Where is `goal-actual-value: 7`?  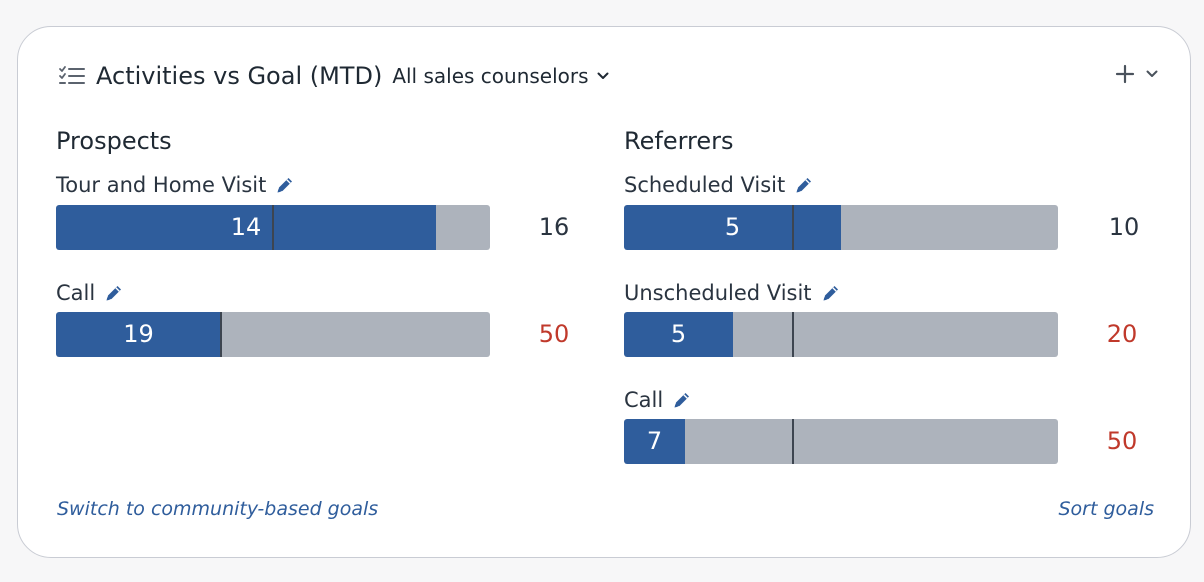 goal-actual-value: 7 is located at coordinates (654, 441).